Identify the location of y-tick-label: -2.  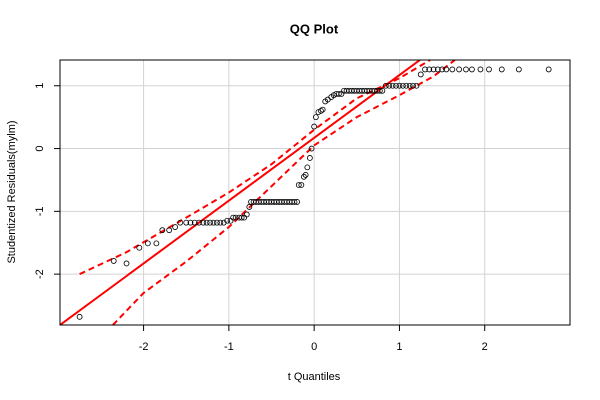
(40, 274).